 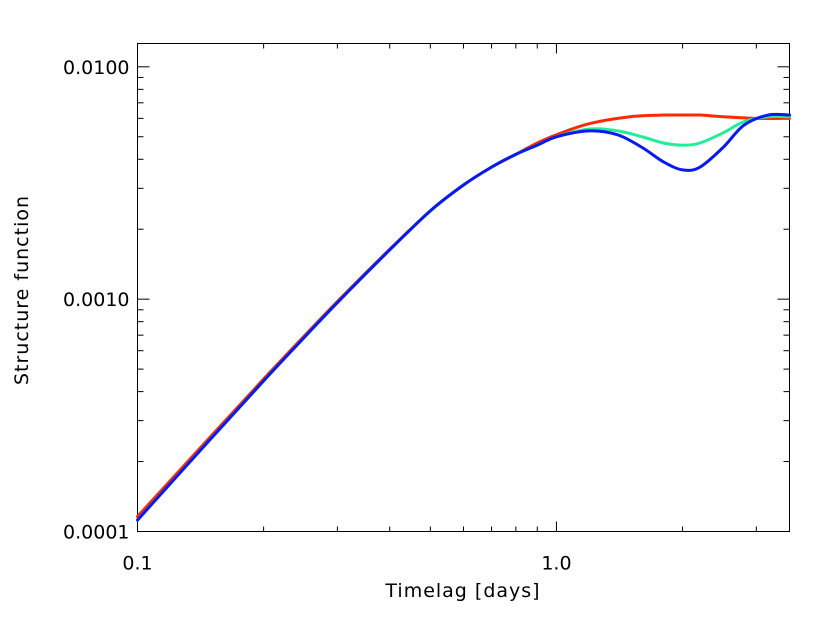 What do you see at coordinates (96, 68) in the screenshot?
I see `y-tick-label: 0.0100` at bounding box center [96, 68].